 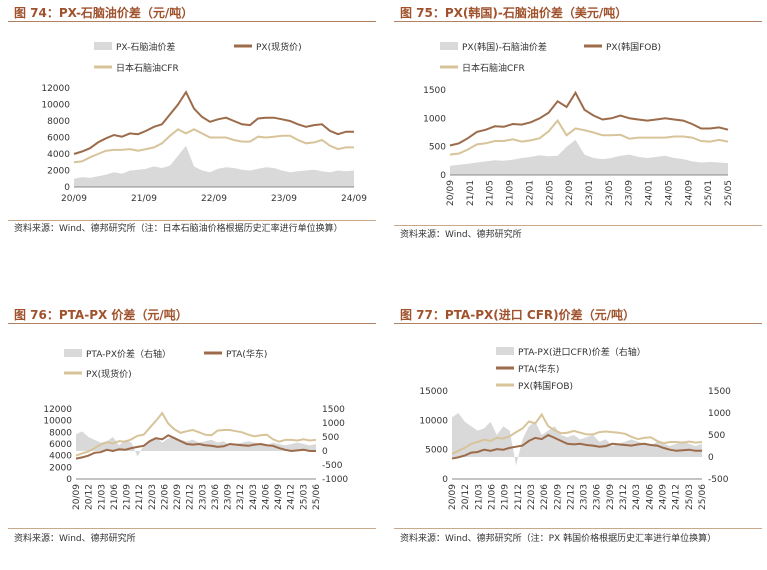 What do you see at coordinates (585, 497) in the screenshot?
I see `x-tick-label: 23/03` at bounding box center [585, 497].